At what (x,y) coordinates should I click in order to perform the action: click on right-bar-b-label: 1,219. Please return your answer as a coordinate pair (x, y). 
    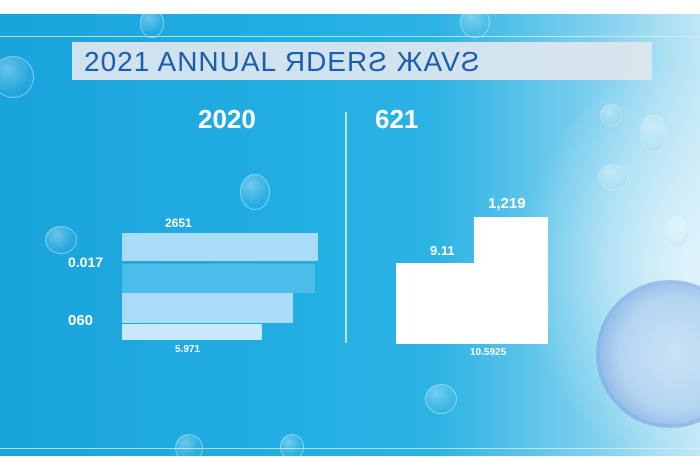
    Looking at the image, I should click on (507, 203).